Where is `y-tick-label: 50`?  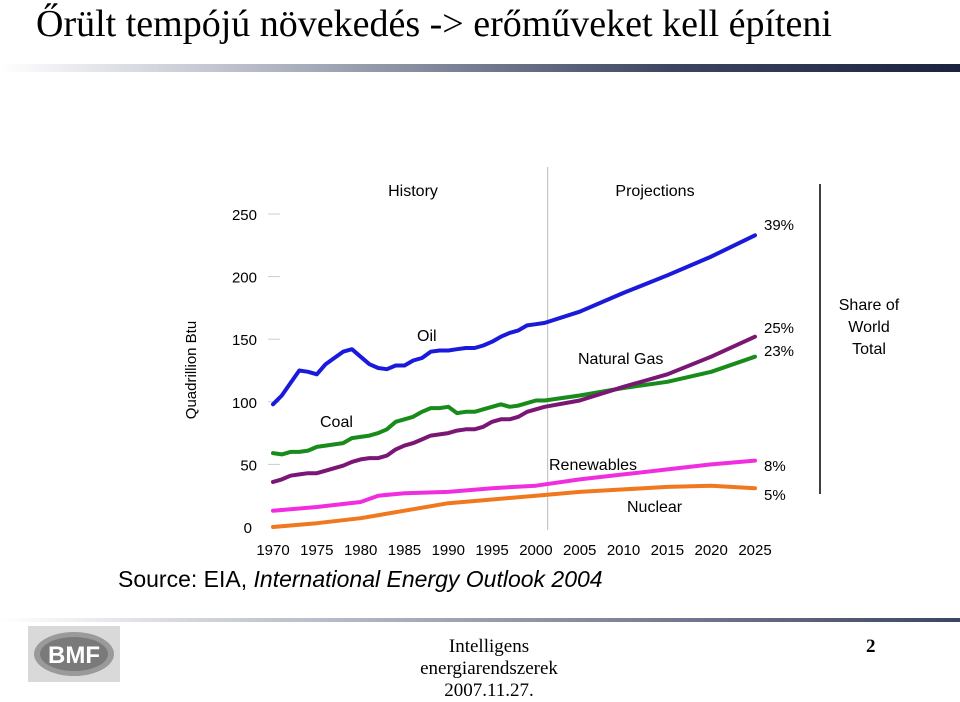
y-tick-label: 50 is located at coordinates (248, 465).